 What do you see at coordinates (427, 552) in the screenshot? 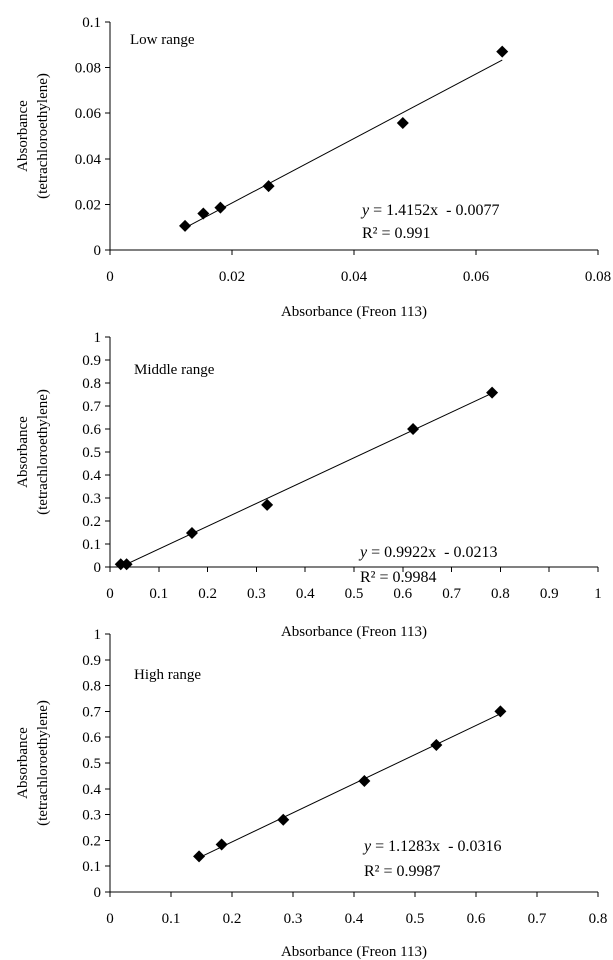
I see `trendline-equation: y = 0.9922x - 0.0213` at bounding box center [427, 552].